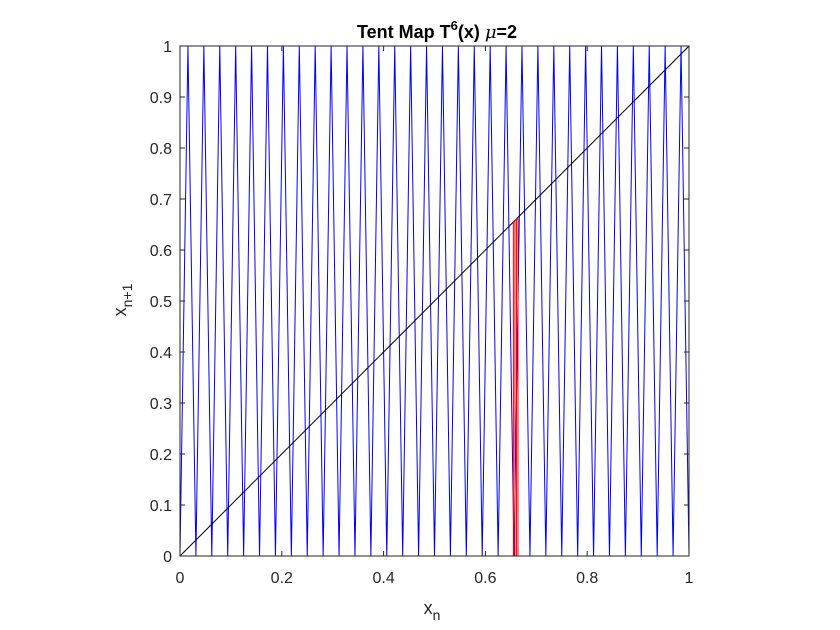 Image resolution: width=840 pixels, height=630 pixels. Describe the element at coordinates (485, 578) in the screenshot. I see `x-tick-label: 0.6` at that location.